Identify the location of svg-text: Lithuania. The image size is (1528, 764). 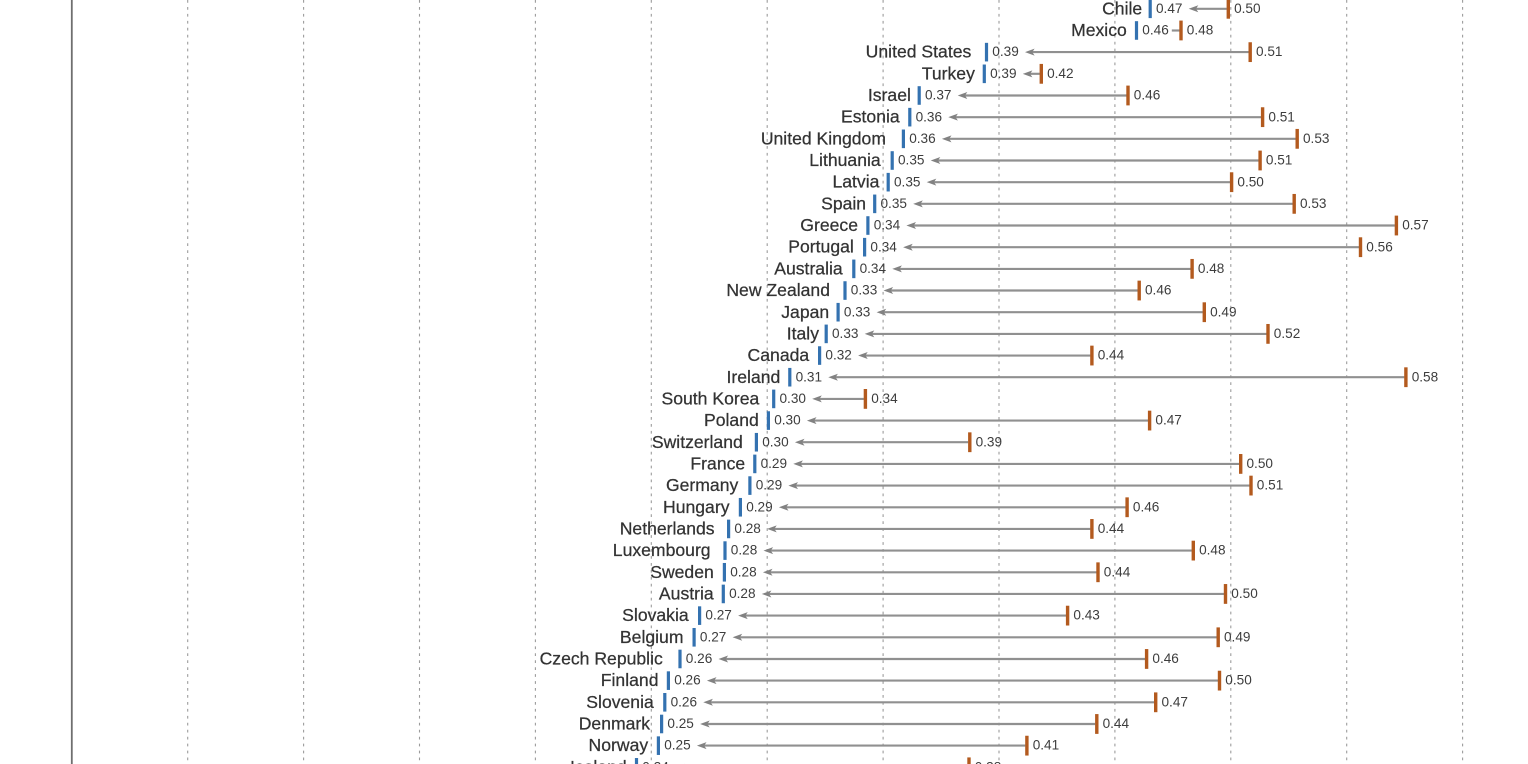
(845, 160).